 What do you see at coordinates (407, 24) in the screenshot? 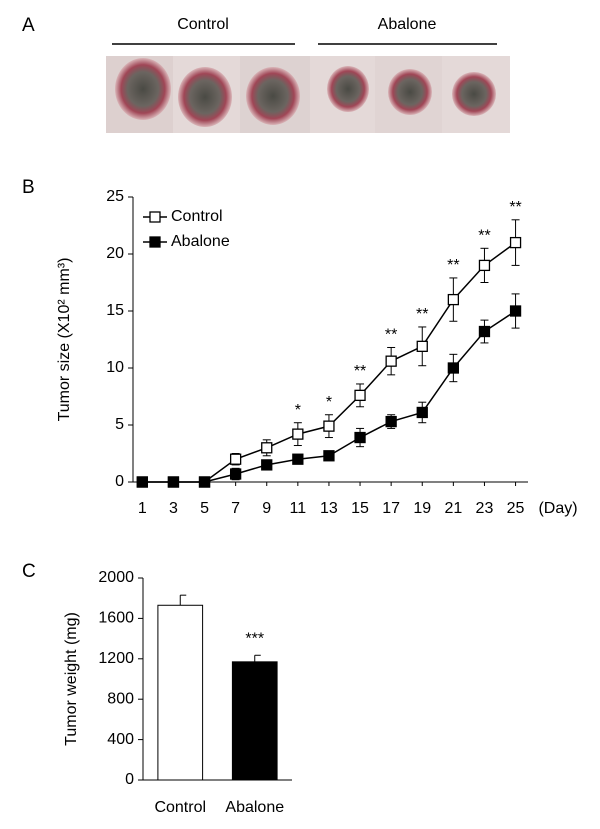
I see `photo-label: Abalone` at bounding box center [407, 24].